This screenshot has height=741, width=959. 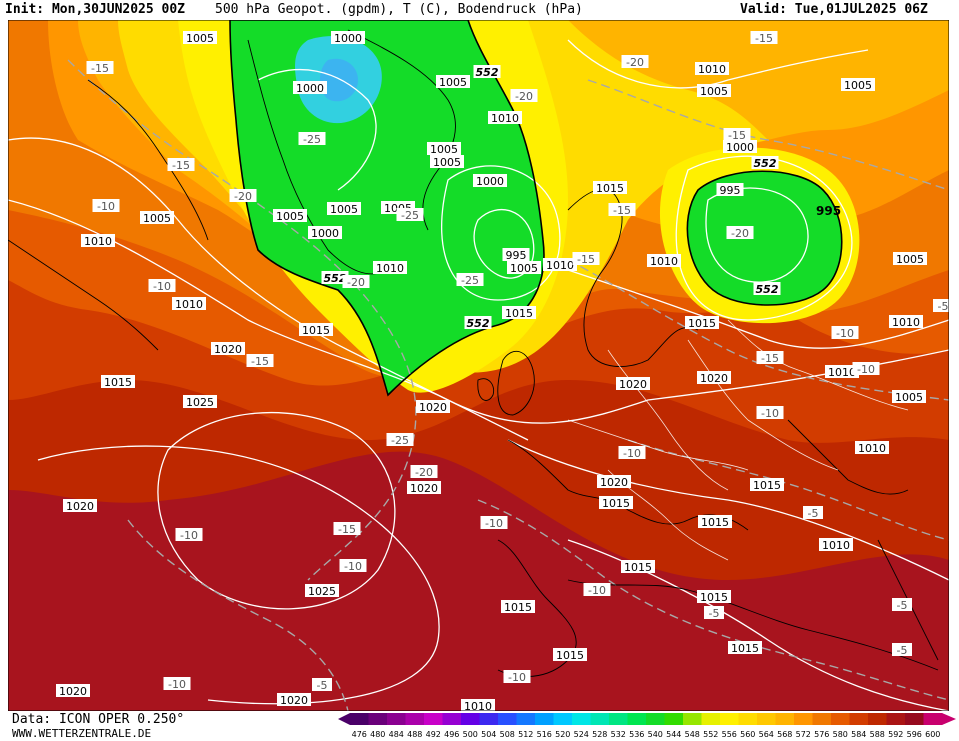 What do you see at coordinates (877, 734) in the screenshot?
I see `colorbar-tick: 588` at bounding box center [877, 734].